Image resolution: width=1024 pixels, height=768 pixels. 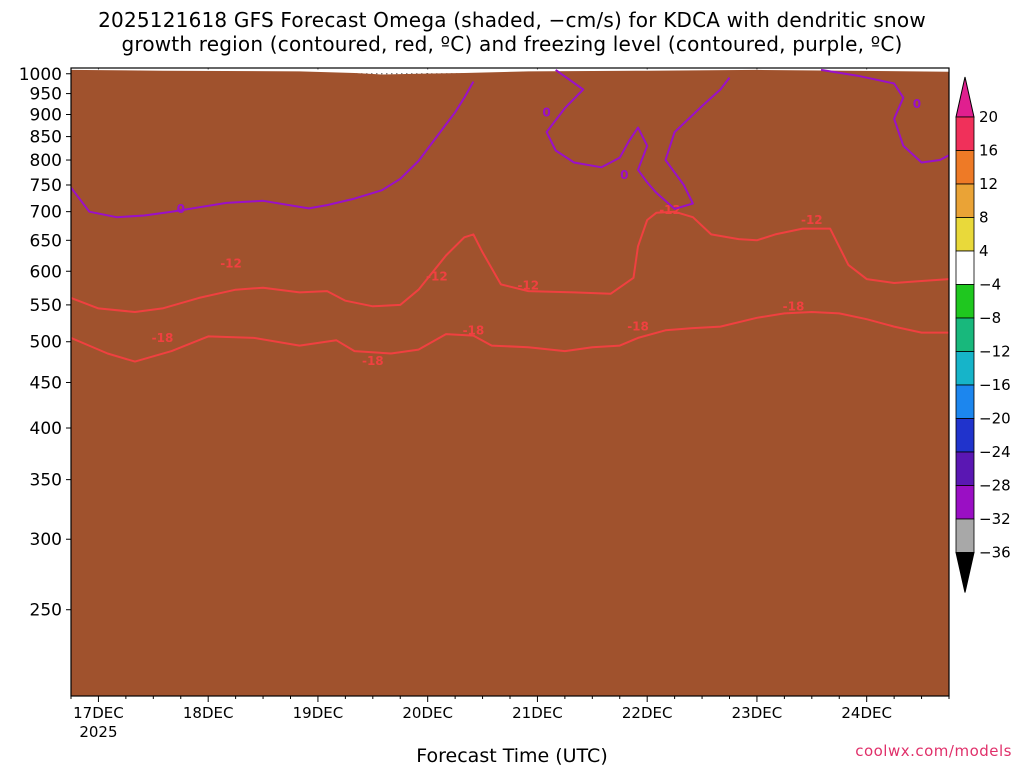 I want to click on ytick-label-500: 500, so click(x=46, y=343).